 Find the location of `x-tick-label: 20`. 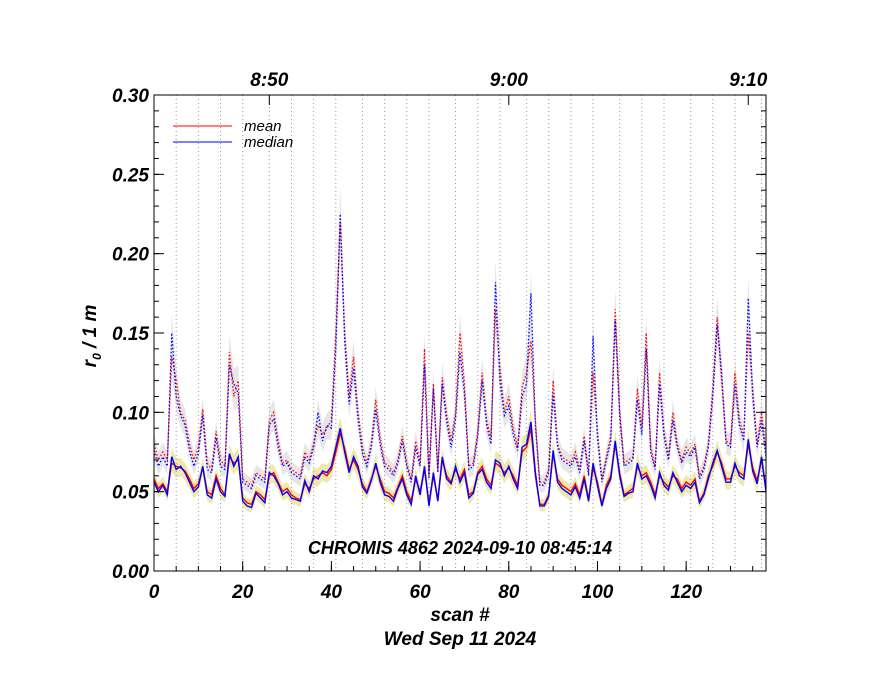

x-tick-label: 20 is located at coordinates (242, 592).